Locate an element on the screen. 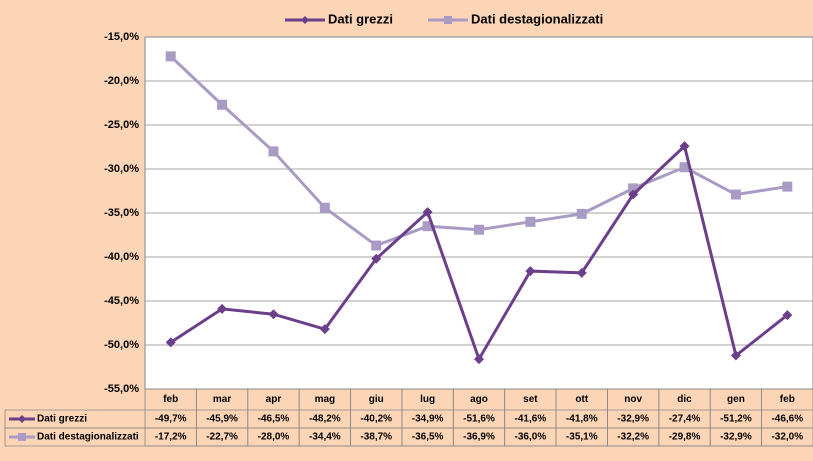 The height and width of the screenshot is (461, 813). data-label: -27,4% is located at coordinates (685, 419).